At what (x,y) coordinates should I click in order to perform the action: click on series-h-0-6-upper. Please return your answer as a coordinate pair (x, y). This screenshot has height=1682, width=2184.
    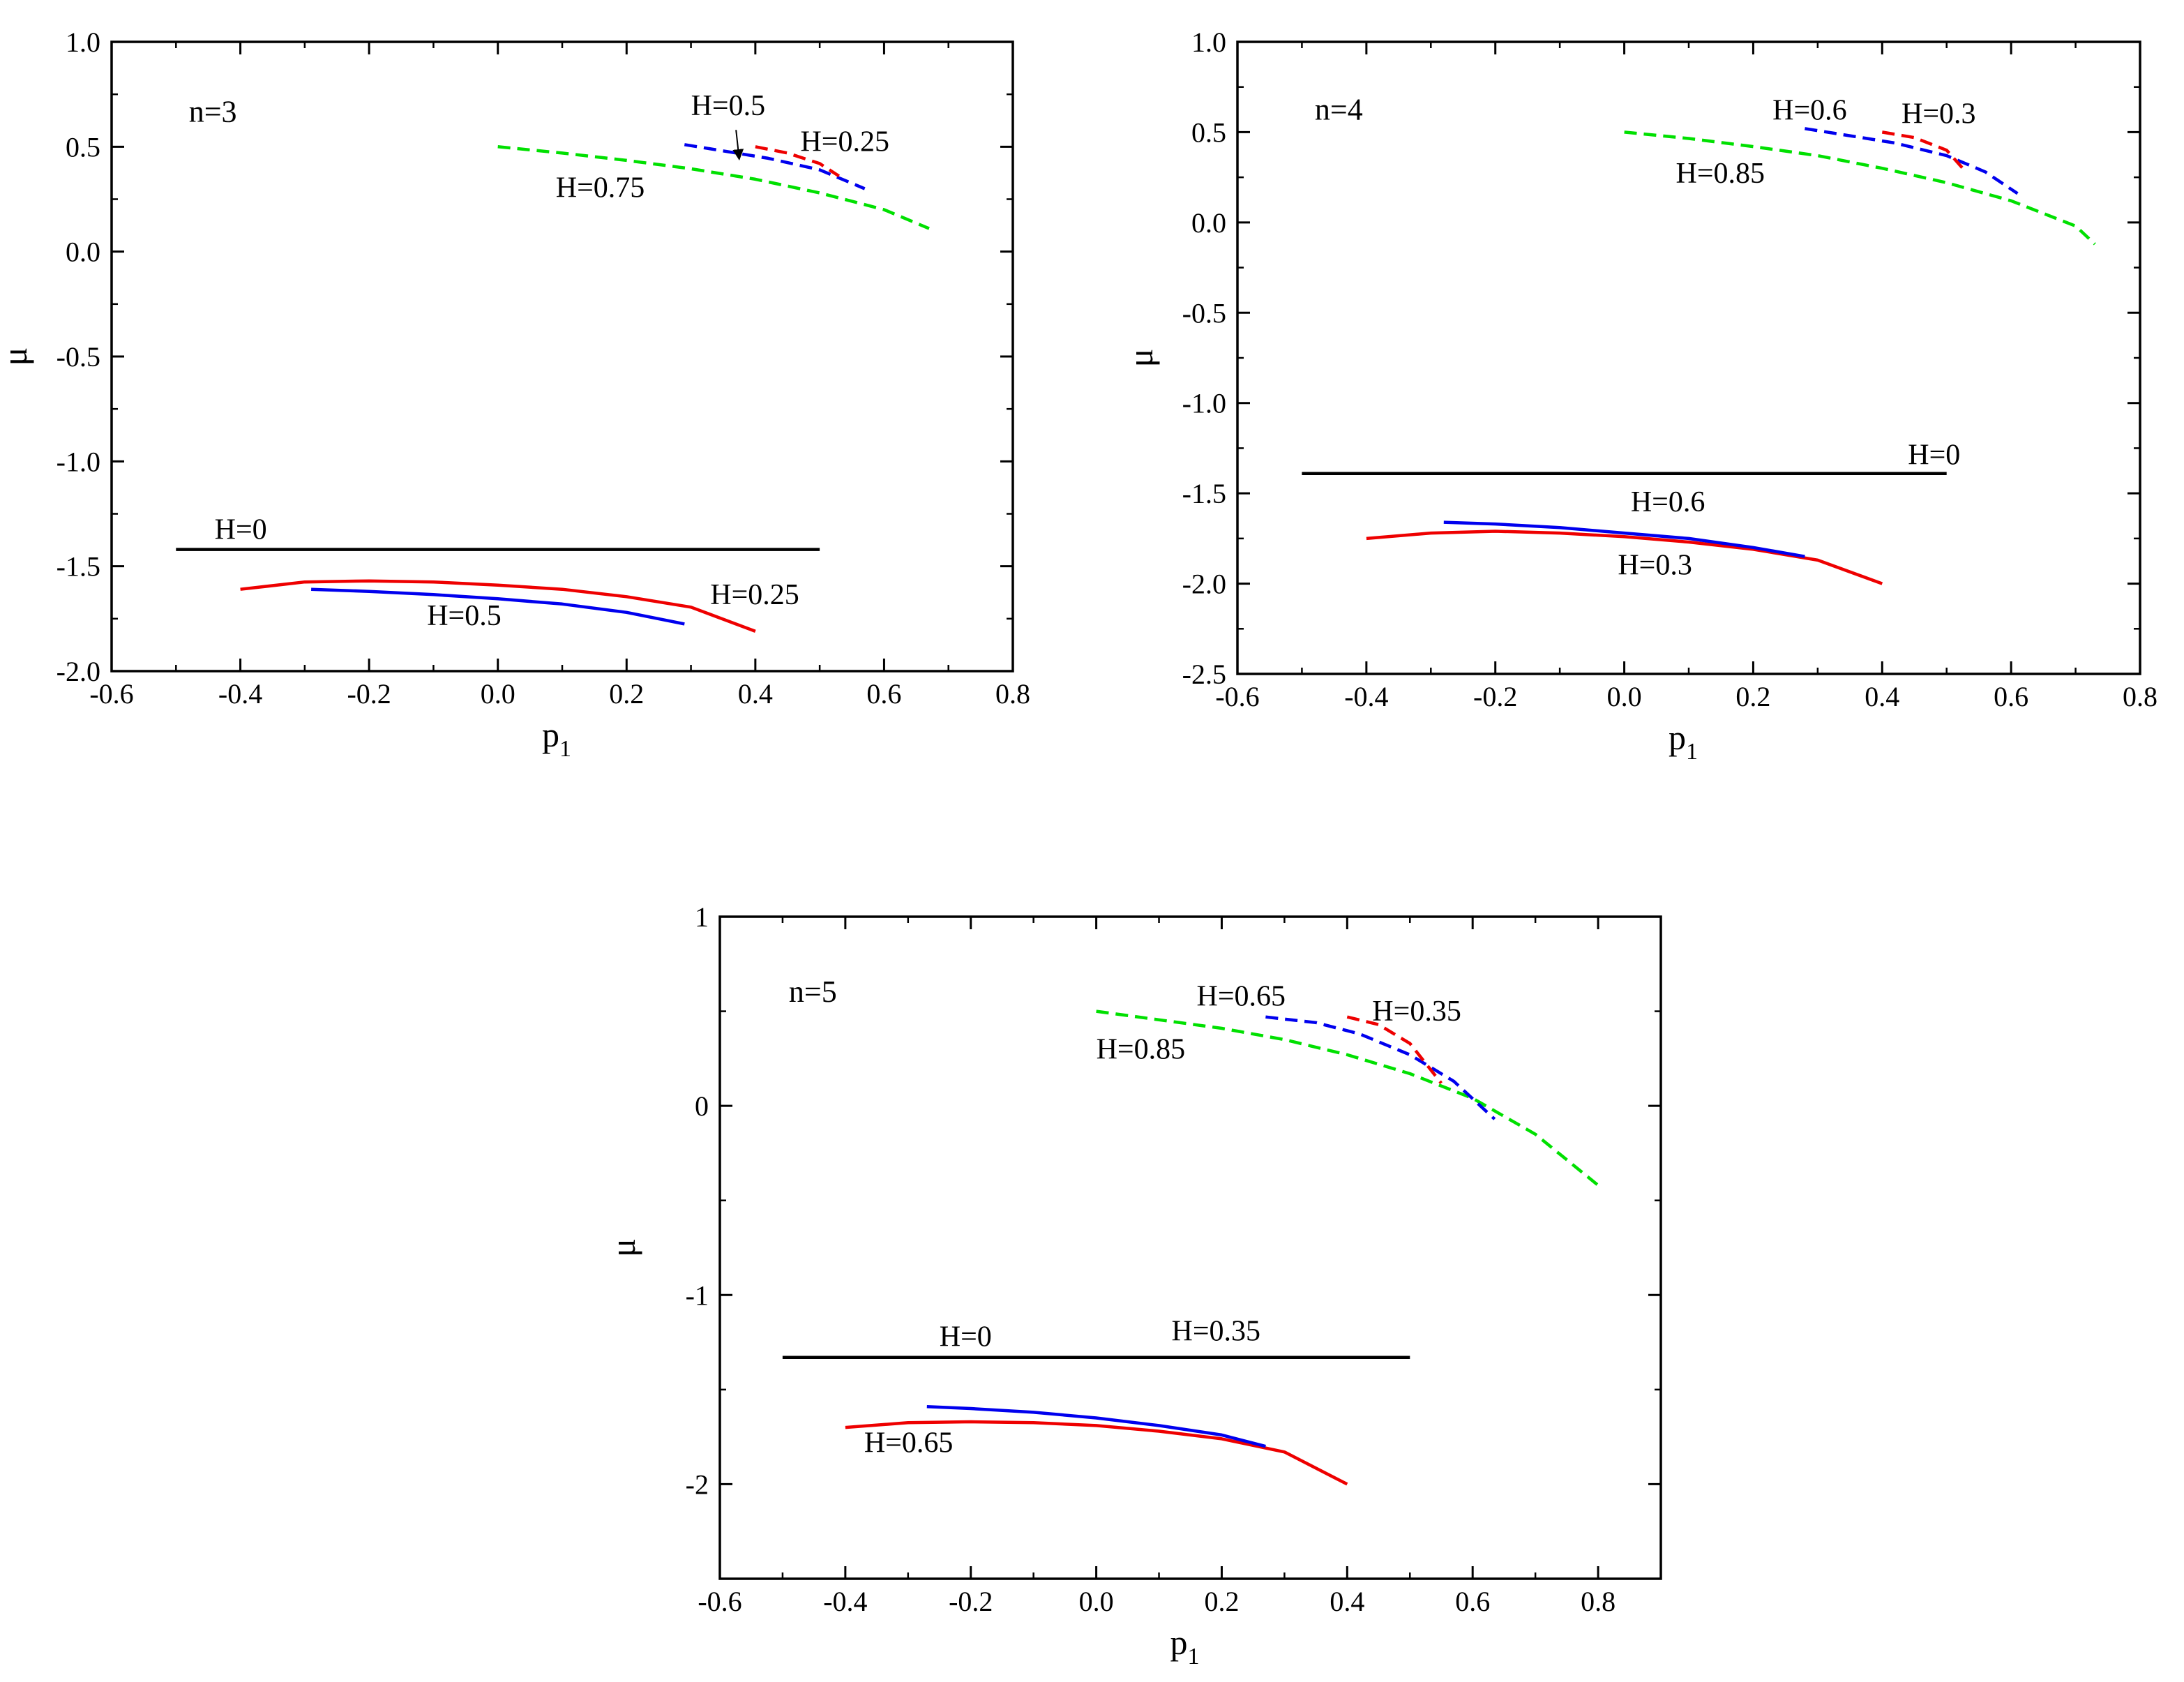
    Looking at the image, I should click on (1912, 161).